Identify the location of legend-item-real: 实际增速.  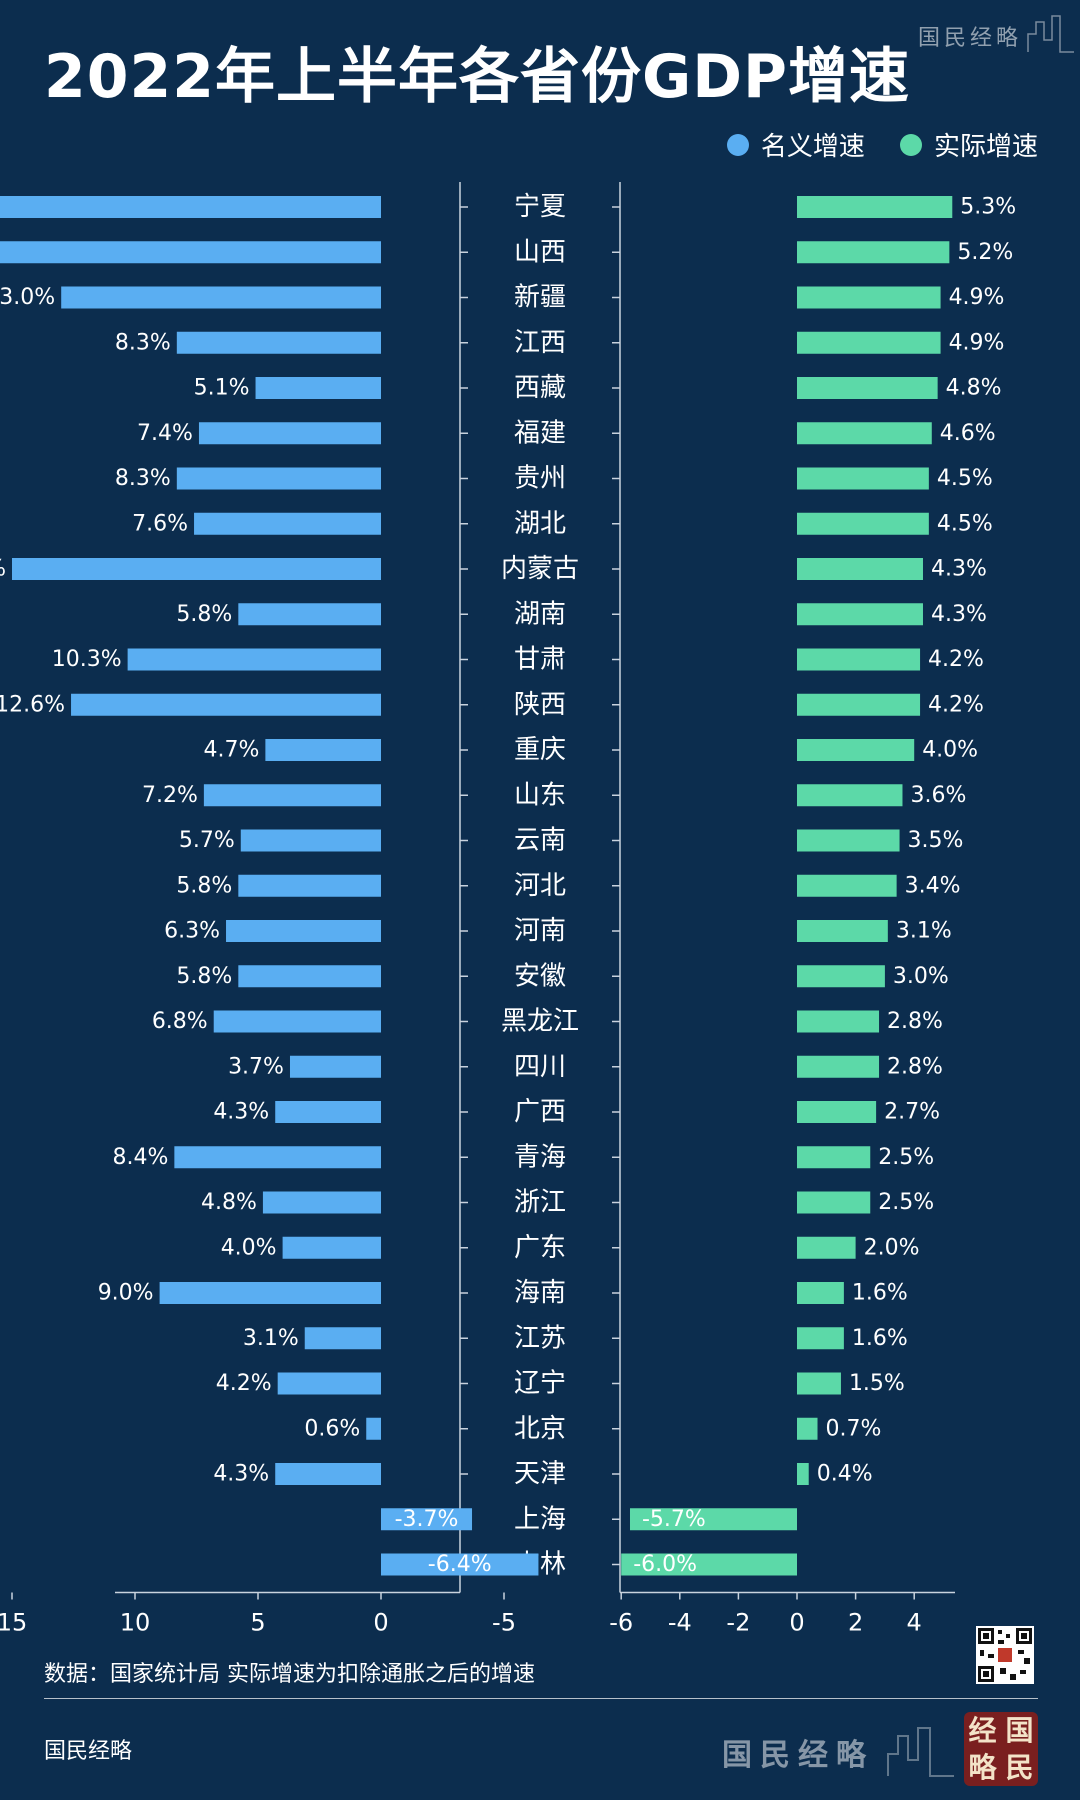
(968, 144).